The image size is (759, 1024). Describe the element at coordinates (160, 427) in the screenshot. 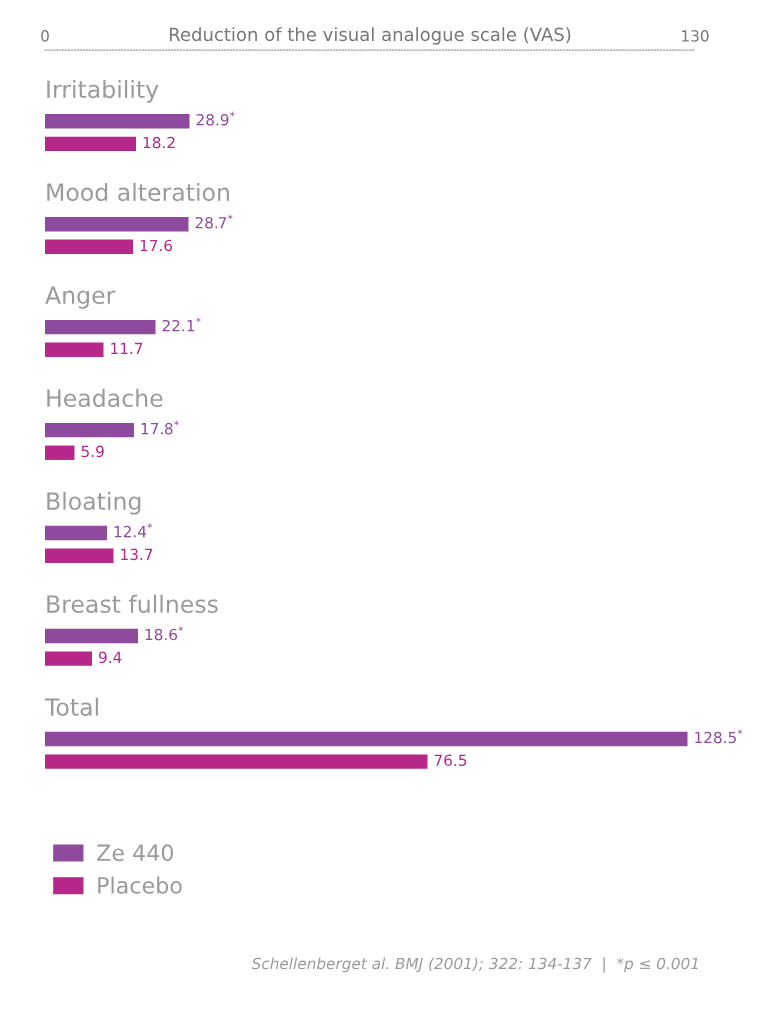

I see `data-label: 17.8$^{*}$` at that location.